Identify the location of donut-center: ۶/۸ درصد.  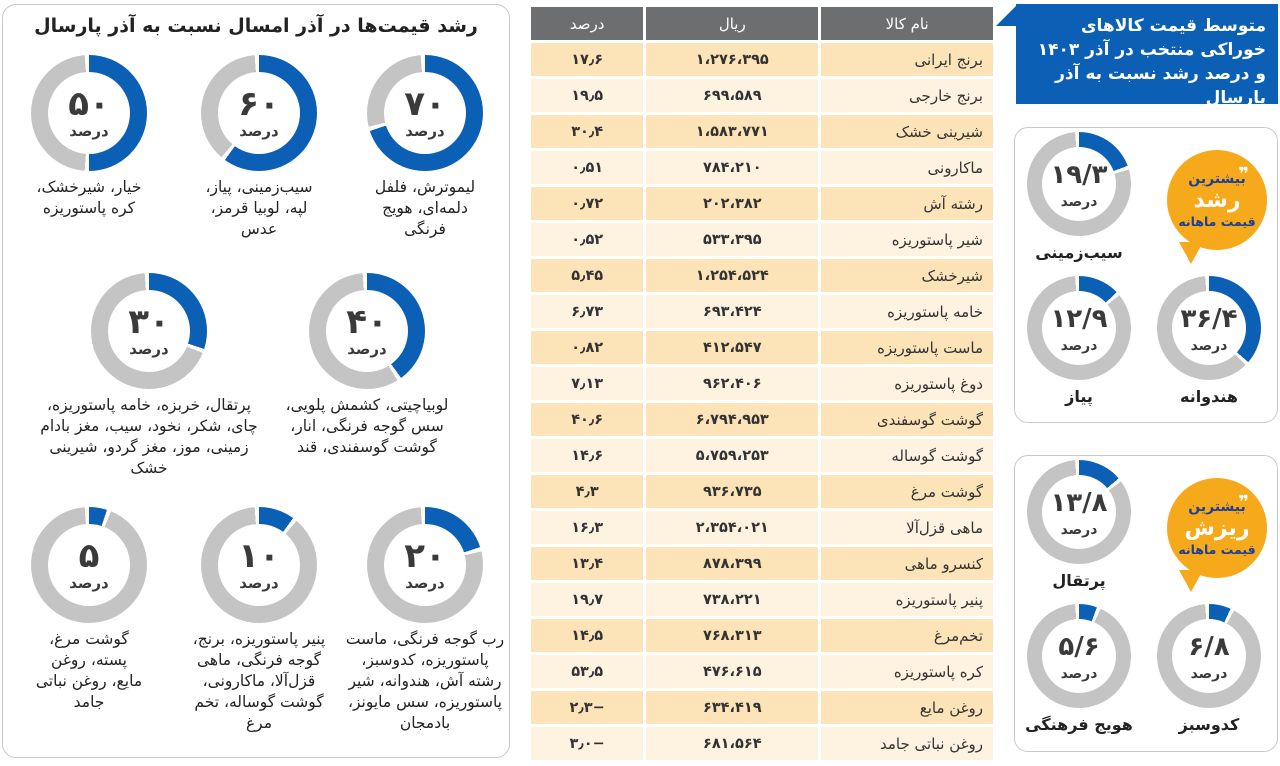
(1209, 656).